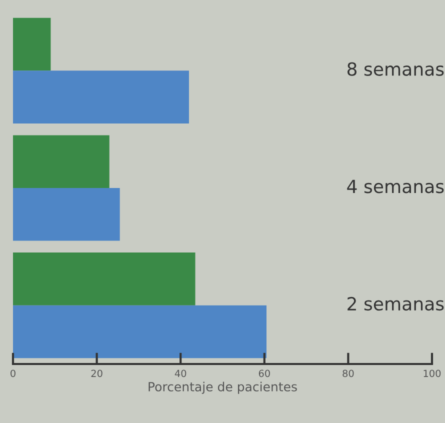 This screenshot has width=445, height=423. Describe the element at coordinates (13, 374) in the screenshot. I see `x-tick-label: 0` at that location.